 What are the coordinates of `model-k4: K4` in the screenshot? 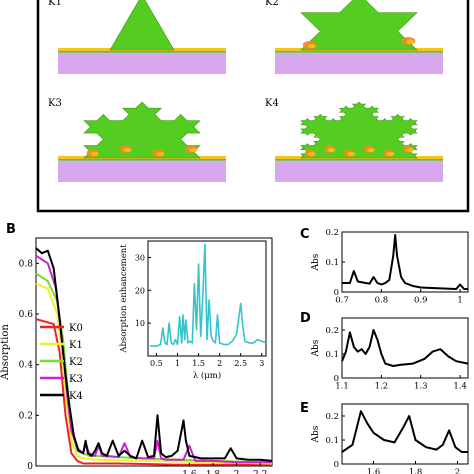 It's located at (354, 140).